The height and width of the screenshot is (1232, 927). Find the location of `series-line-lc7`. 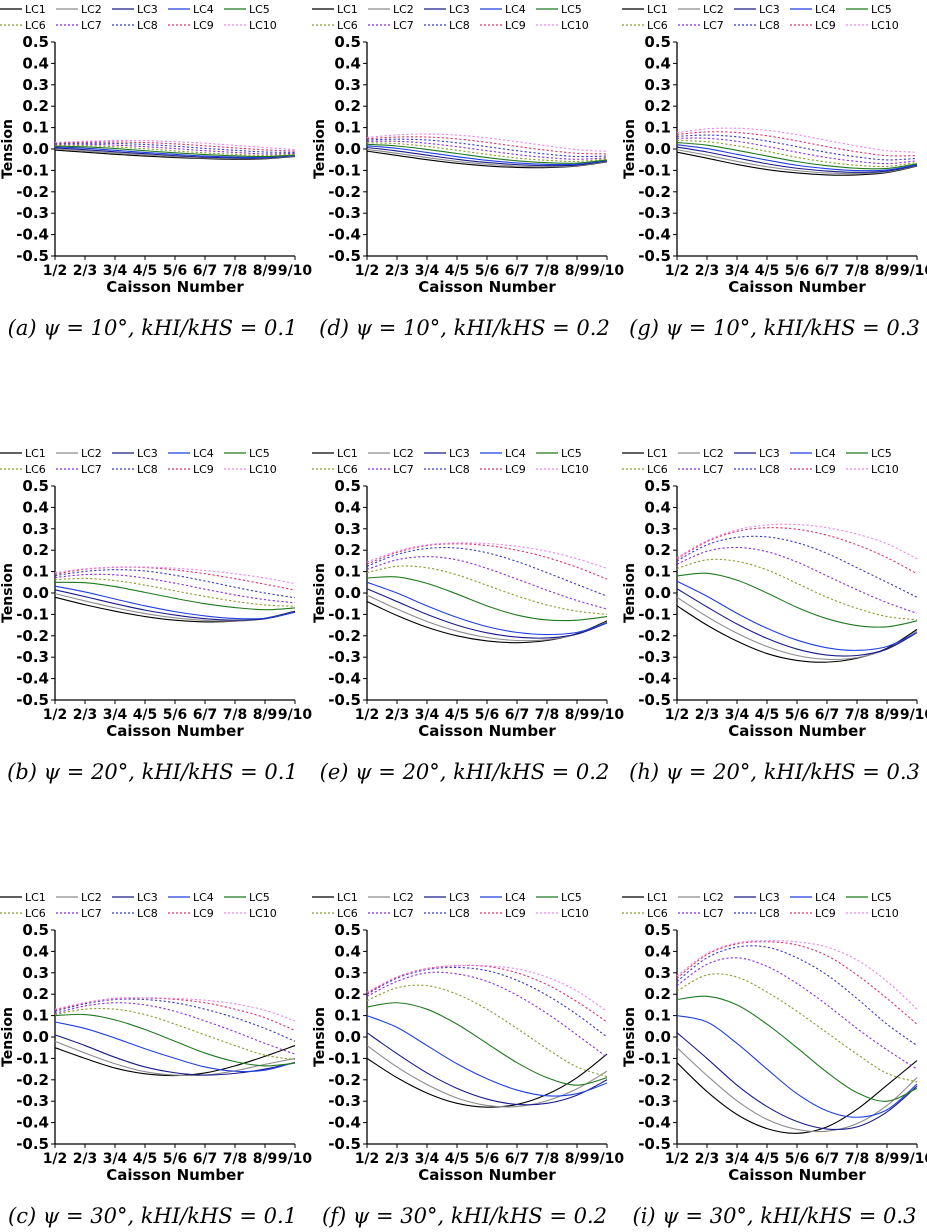

series-line-lc7 is located at coordinates (175, 149).